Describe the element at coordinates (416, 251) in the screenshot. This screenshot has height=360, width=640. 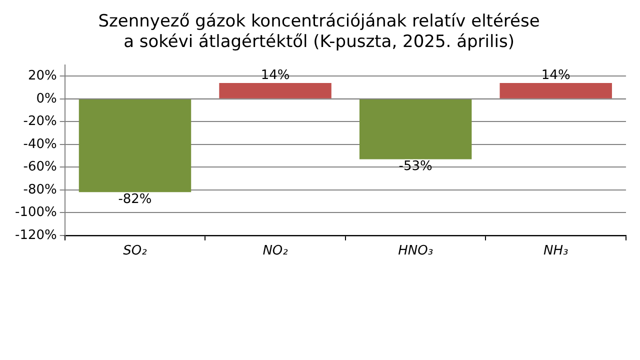
I see `x-tick-label: HNO₃` at that location.